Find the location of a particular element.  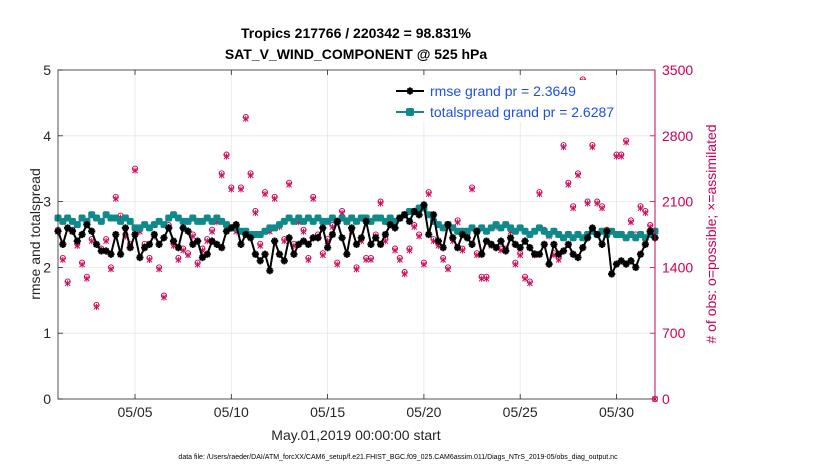

chart-title-line1: Tropics 217766 / 220342 = 98.831% is located at coordinates (356, 33).